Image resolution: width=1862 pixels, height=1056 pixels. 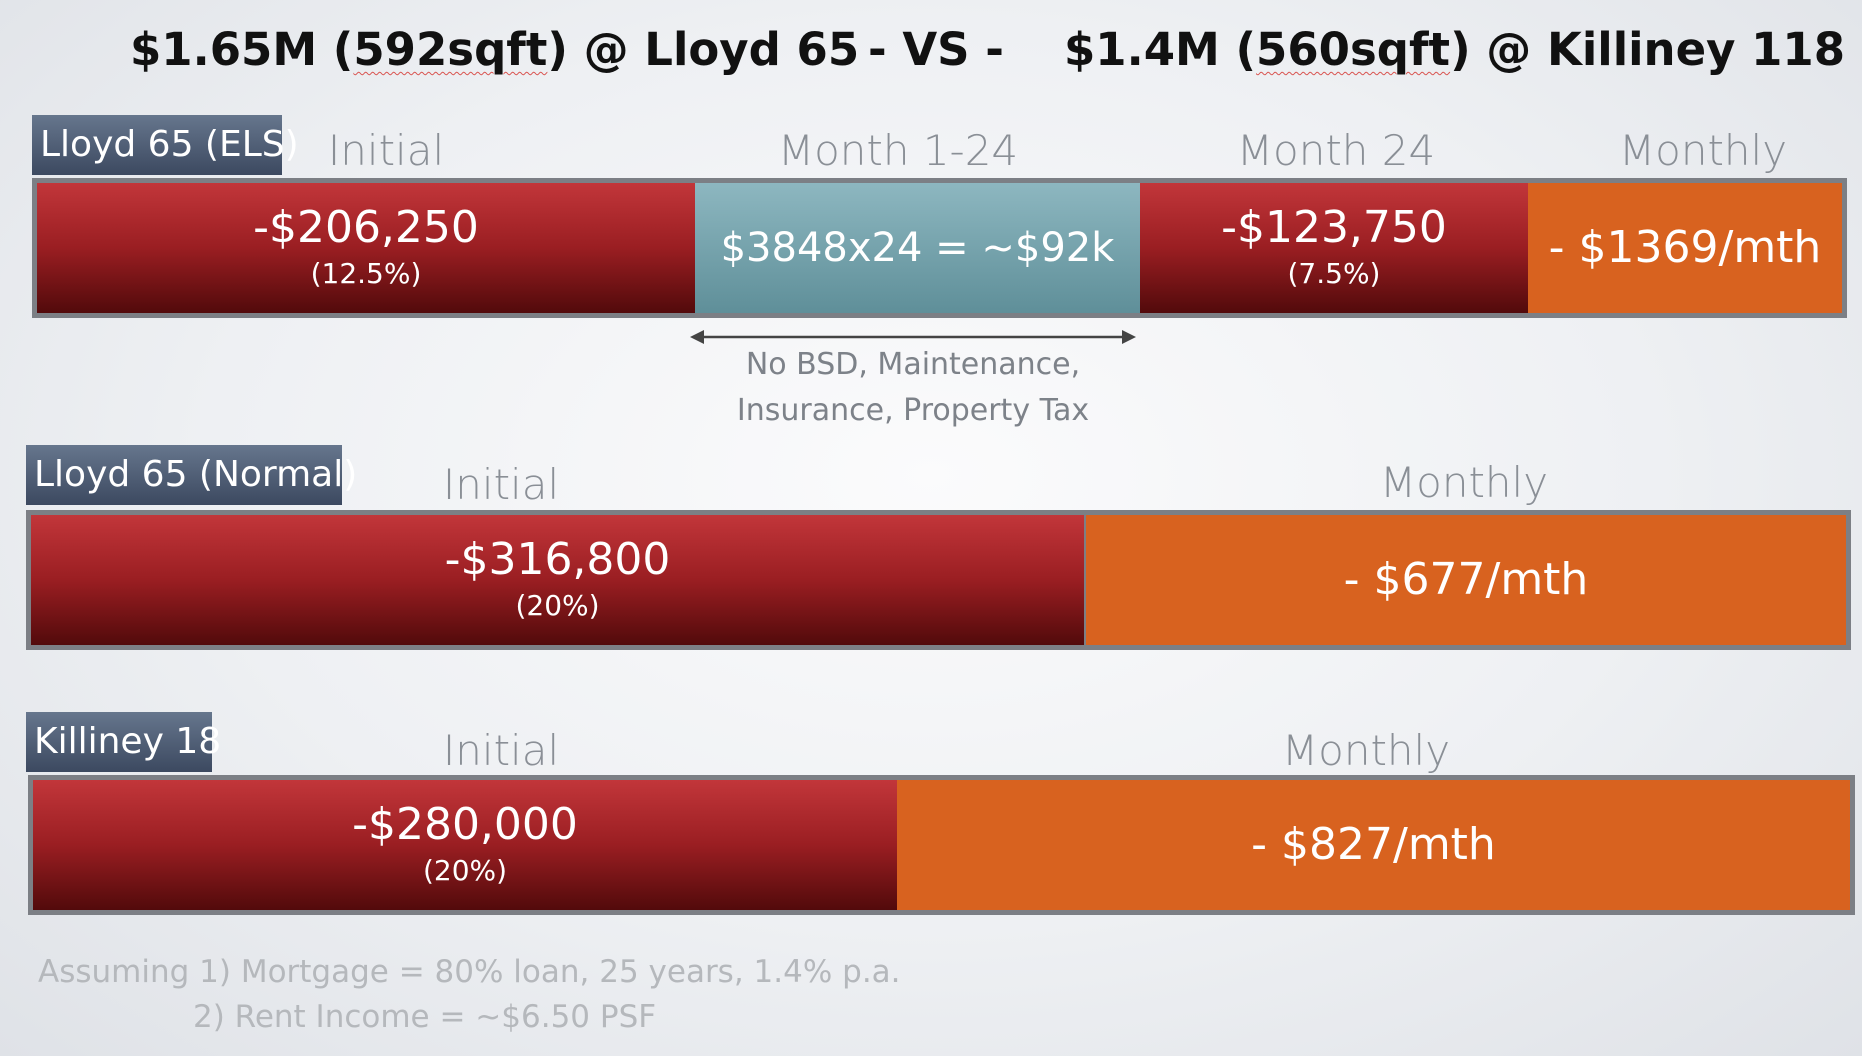 I want to click on segment-initial: -$316,800 (20%), so click(x=557, y=580).